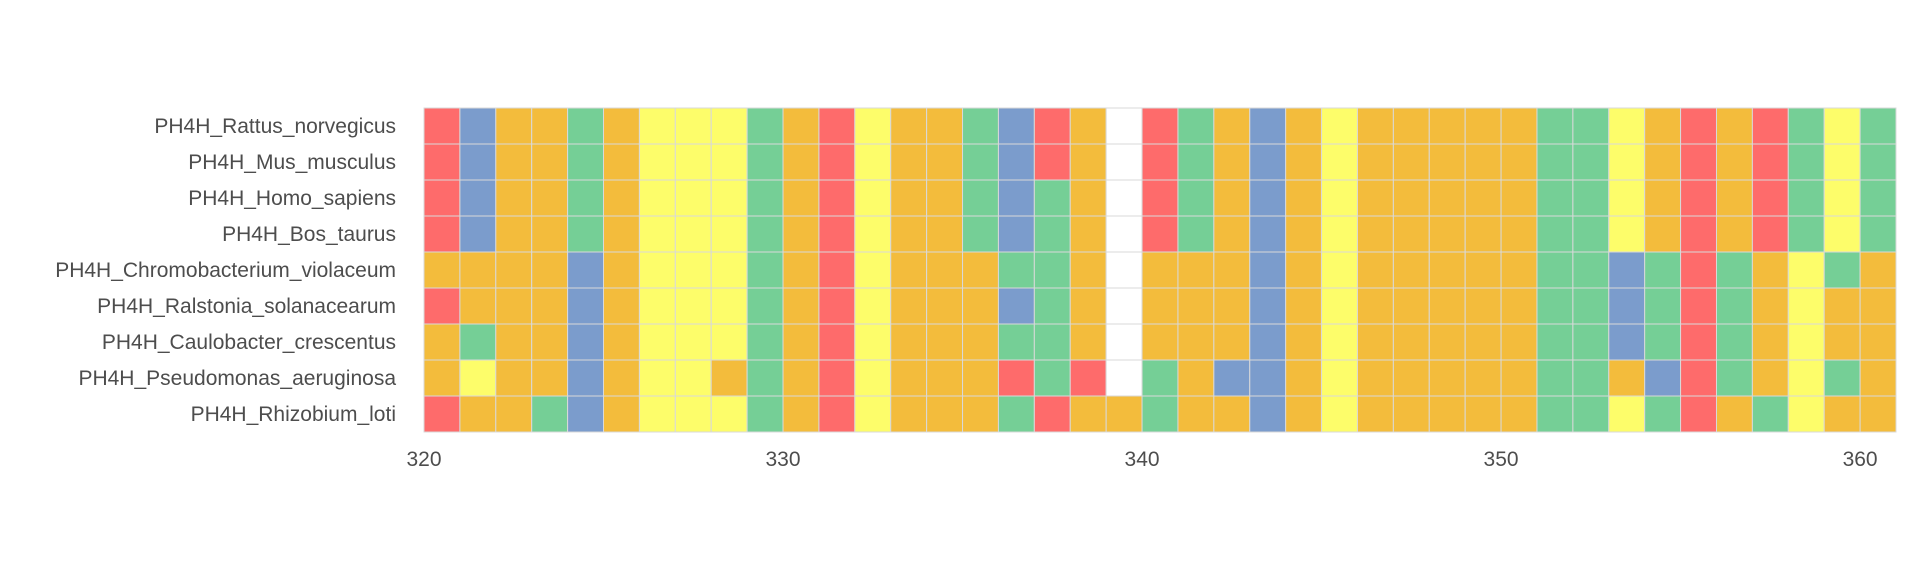 Image resolution: width=1920 pixels, height=576 pixels. What do you see at coordinates (249, 342) in the screenshot?
I see `row-label: PH4H_Caulobacter_crescentus` at bounding box center [249, 342].